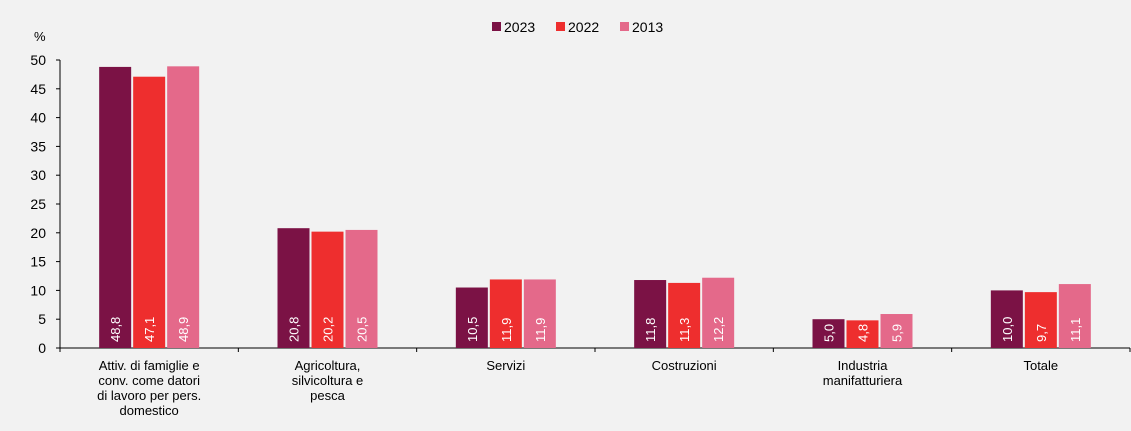 The height and width of the screenshot is (431, 1131). What do you see at coordinates (1041, 333) in the screenshot?
I see `bar-value-label: 9,7` at bounding box center [1041, 333].